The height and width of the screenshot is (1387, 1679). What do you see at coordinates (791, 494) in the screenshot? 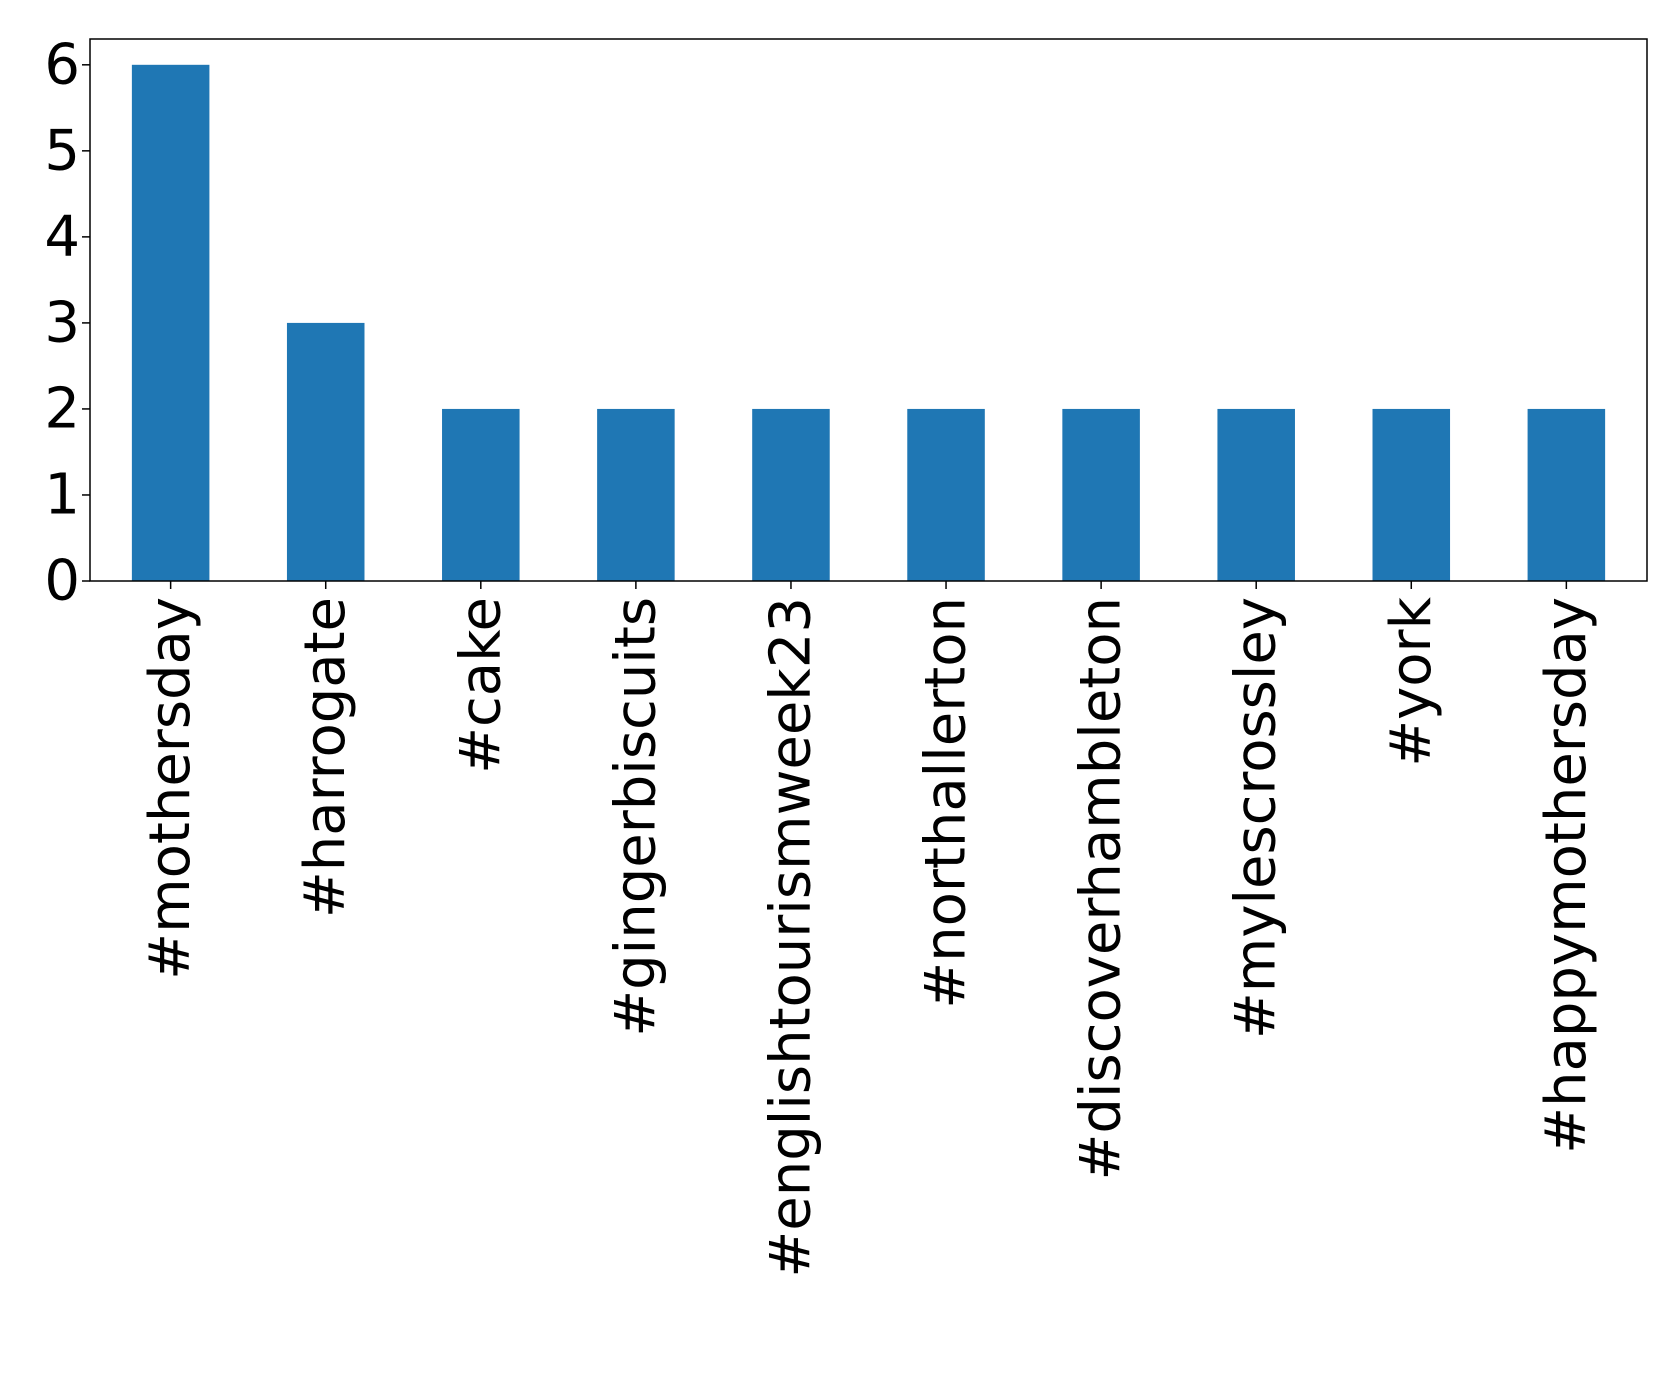
I see `bar-englishtourismweek23` at bounding box center [791, 494].